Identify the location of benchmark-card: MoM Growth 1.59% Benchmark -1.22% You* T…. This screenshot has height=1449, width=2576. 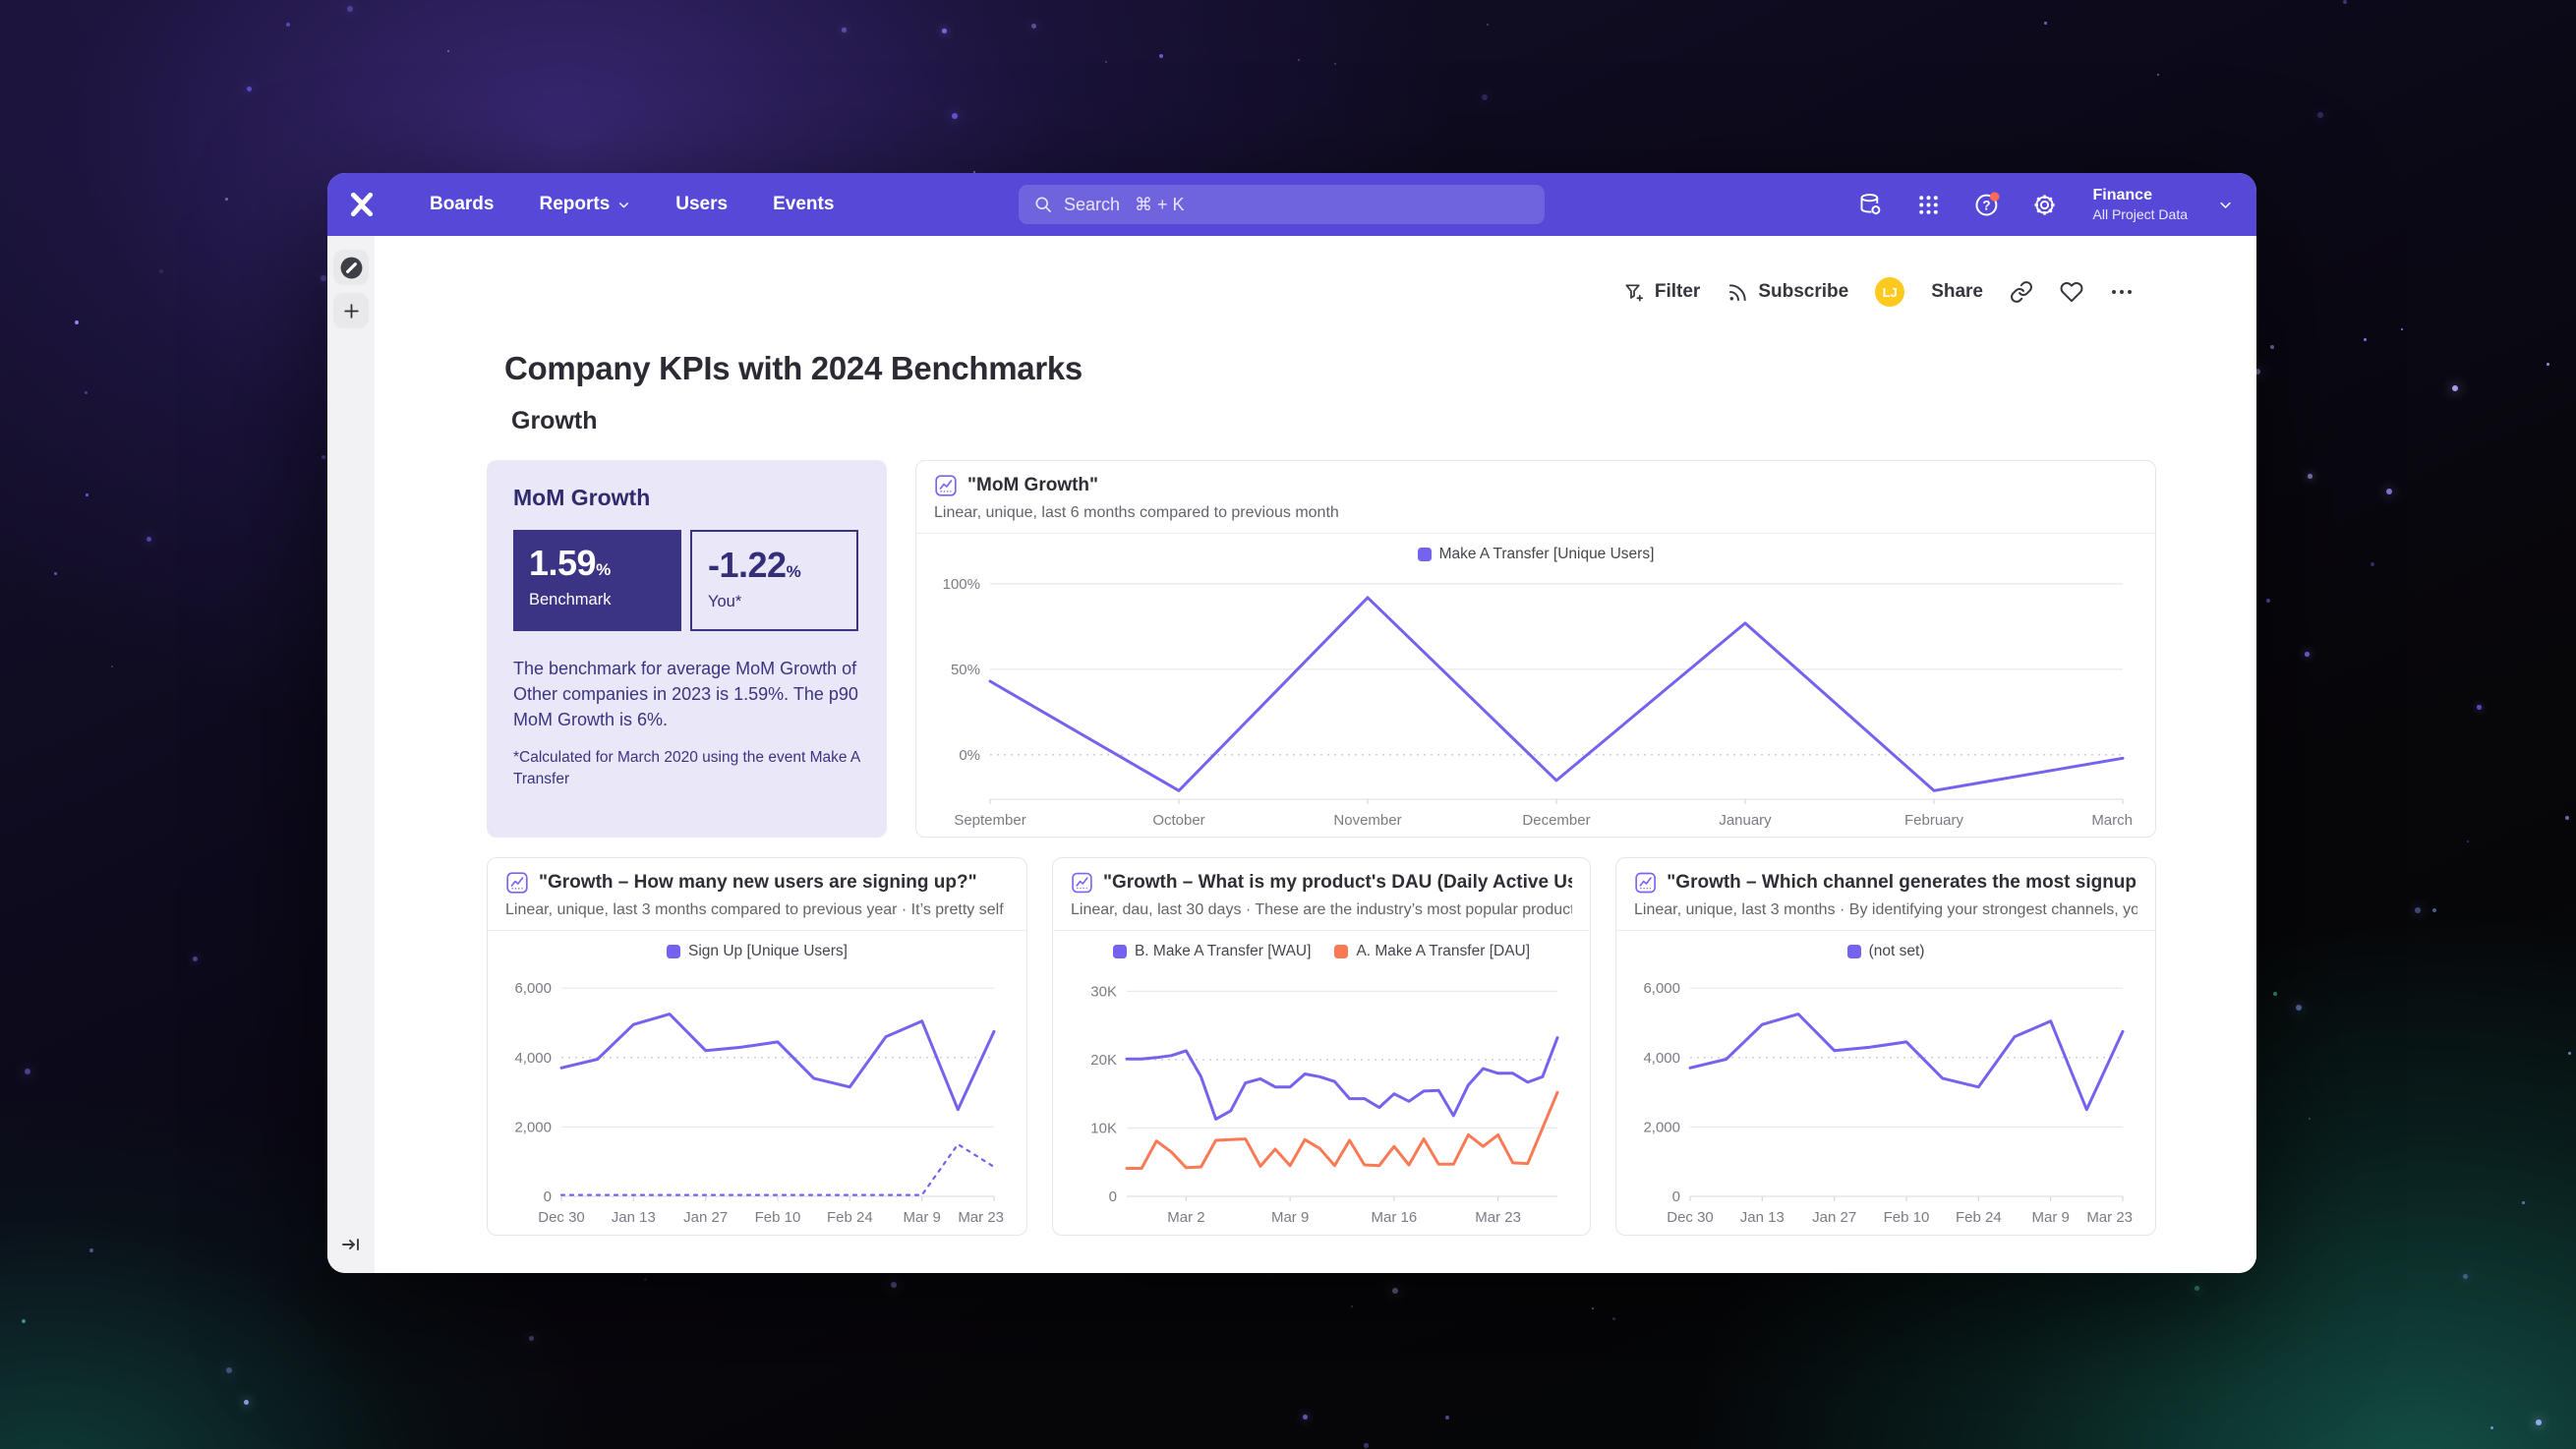
(687, 649).